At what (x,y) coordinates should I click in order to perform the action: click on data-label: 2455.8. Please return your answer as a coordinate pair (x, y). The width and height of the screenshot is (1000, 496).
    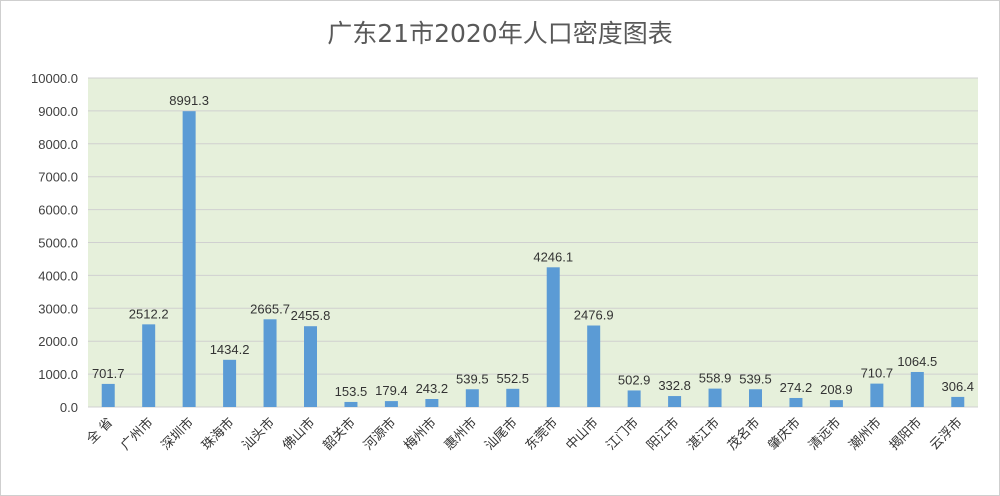
    Looking at the image, I should click on (311, 315).